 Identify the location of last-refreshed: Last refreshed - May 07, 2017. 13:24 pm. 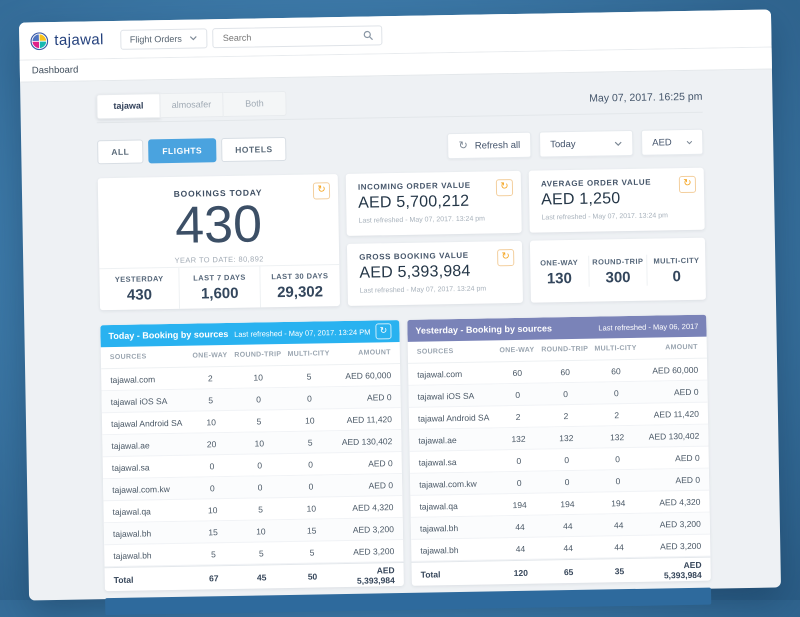
(605, 217).